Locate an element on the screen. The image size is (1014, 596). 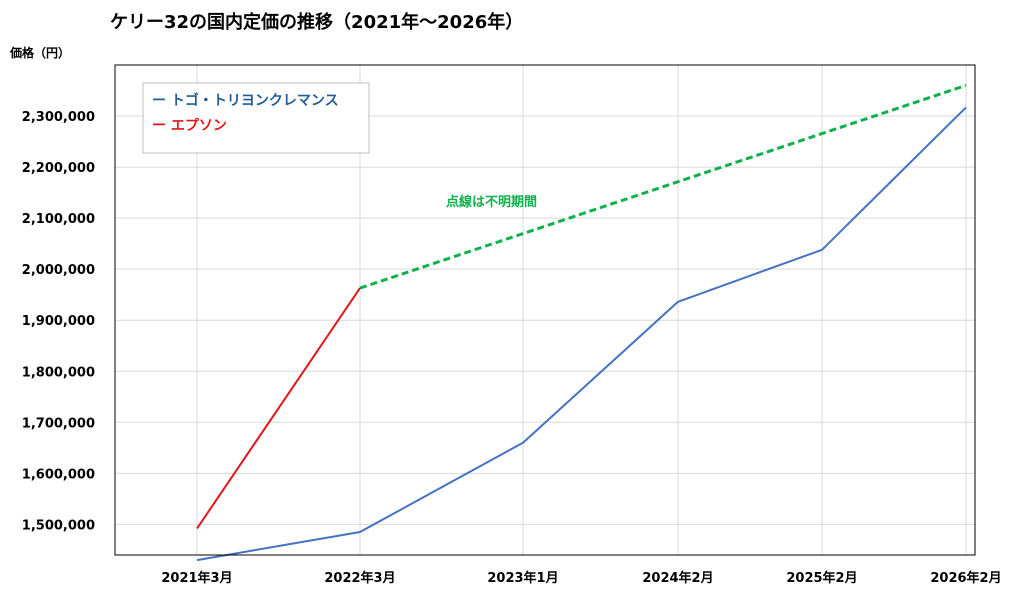
legend: ー トゴ・トリヨンクレマンス ー エプソン is located at coordinates (256, 118).